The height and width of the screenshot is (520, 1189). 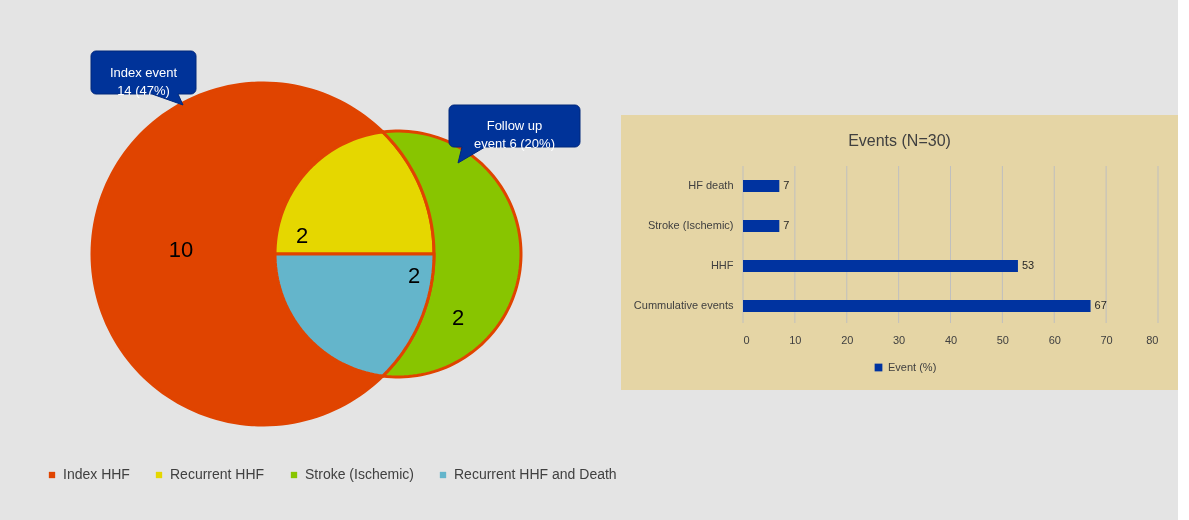 What do you see at coordinates (1106, 339) in the screenshot?
I see `x-tick-label: 70` at bounding box center [1106, 339].